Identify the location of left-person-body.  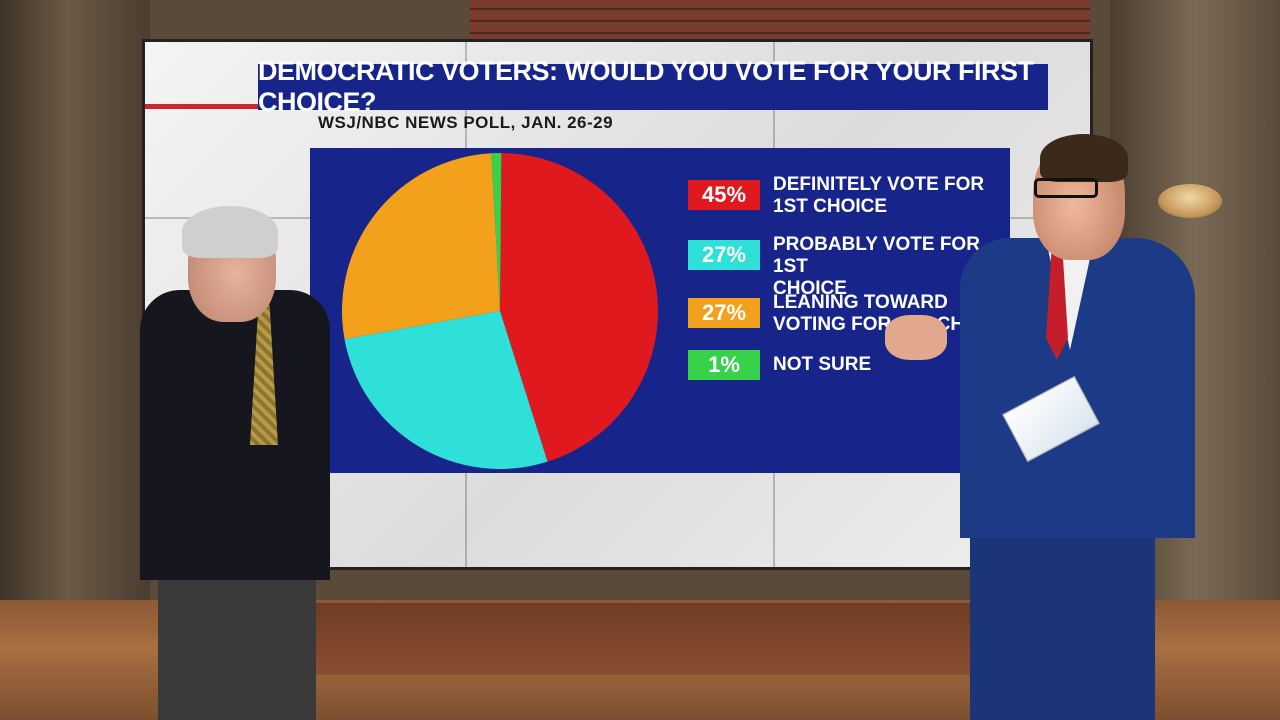
(235, 435).